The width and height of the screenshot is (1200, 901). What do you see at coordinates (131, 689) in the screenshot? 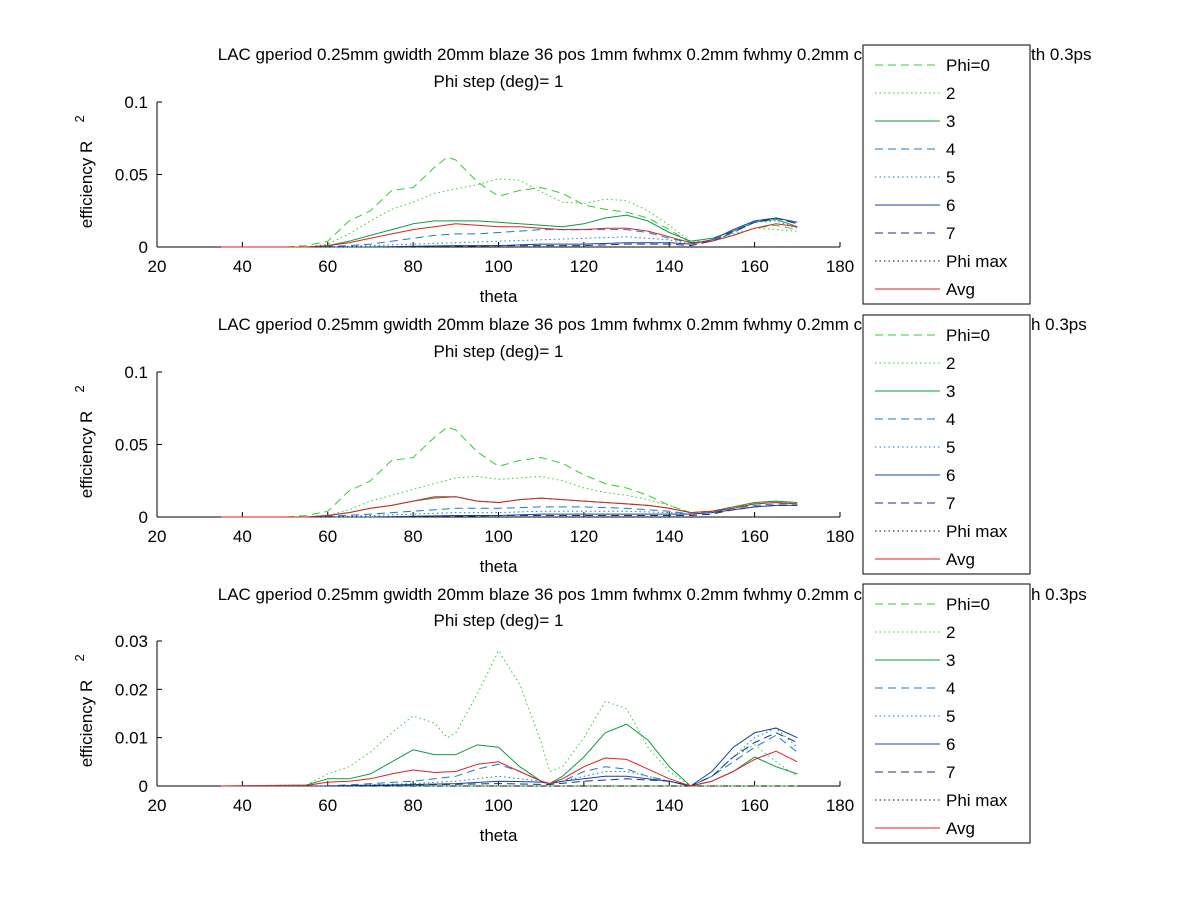
I see `y-tick-label: 0.02` at bounding box center [131, 689].